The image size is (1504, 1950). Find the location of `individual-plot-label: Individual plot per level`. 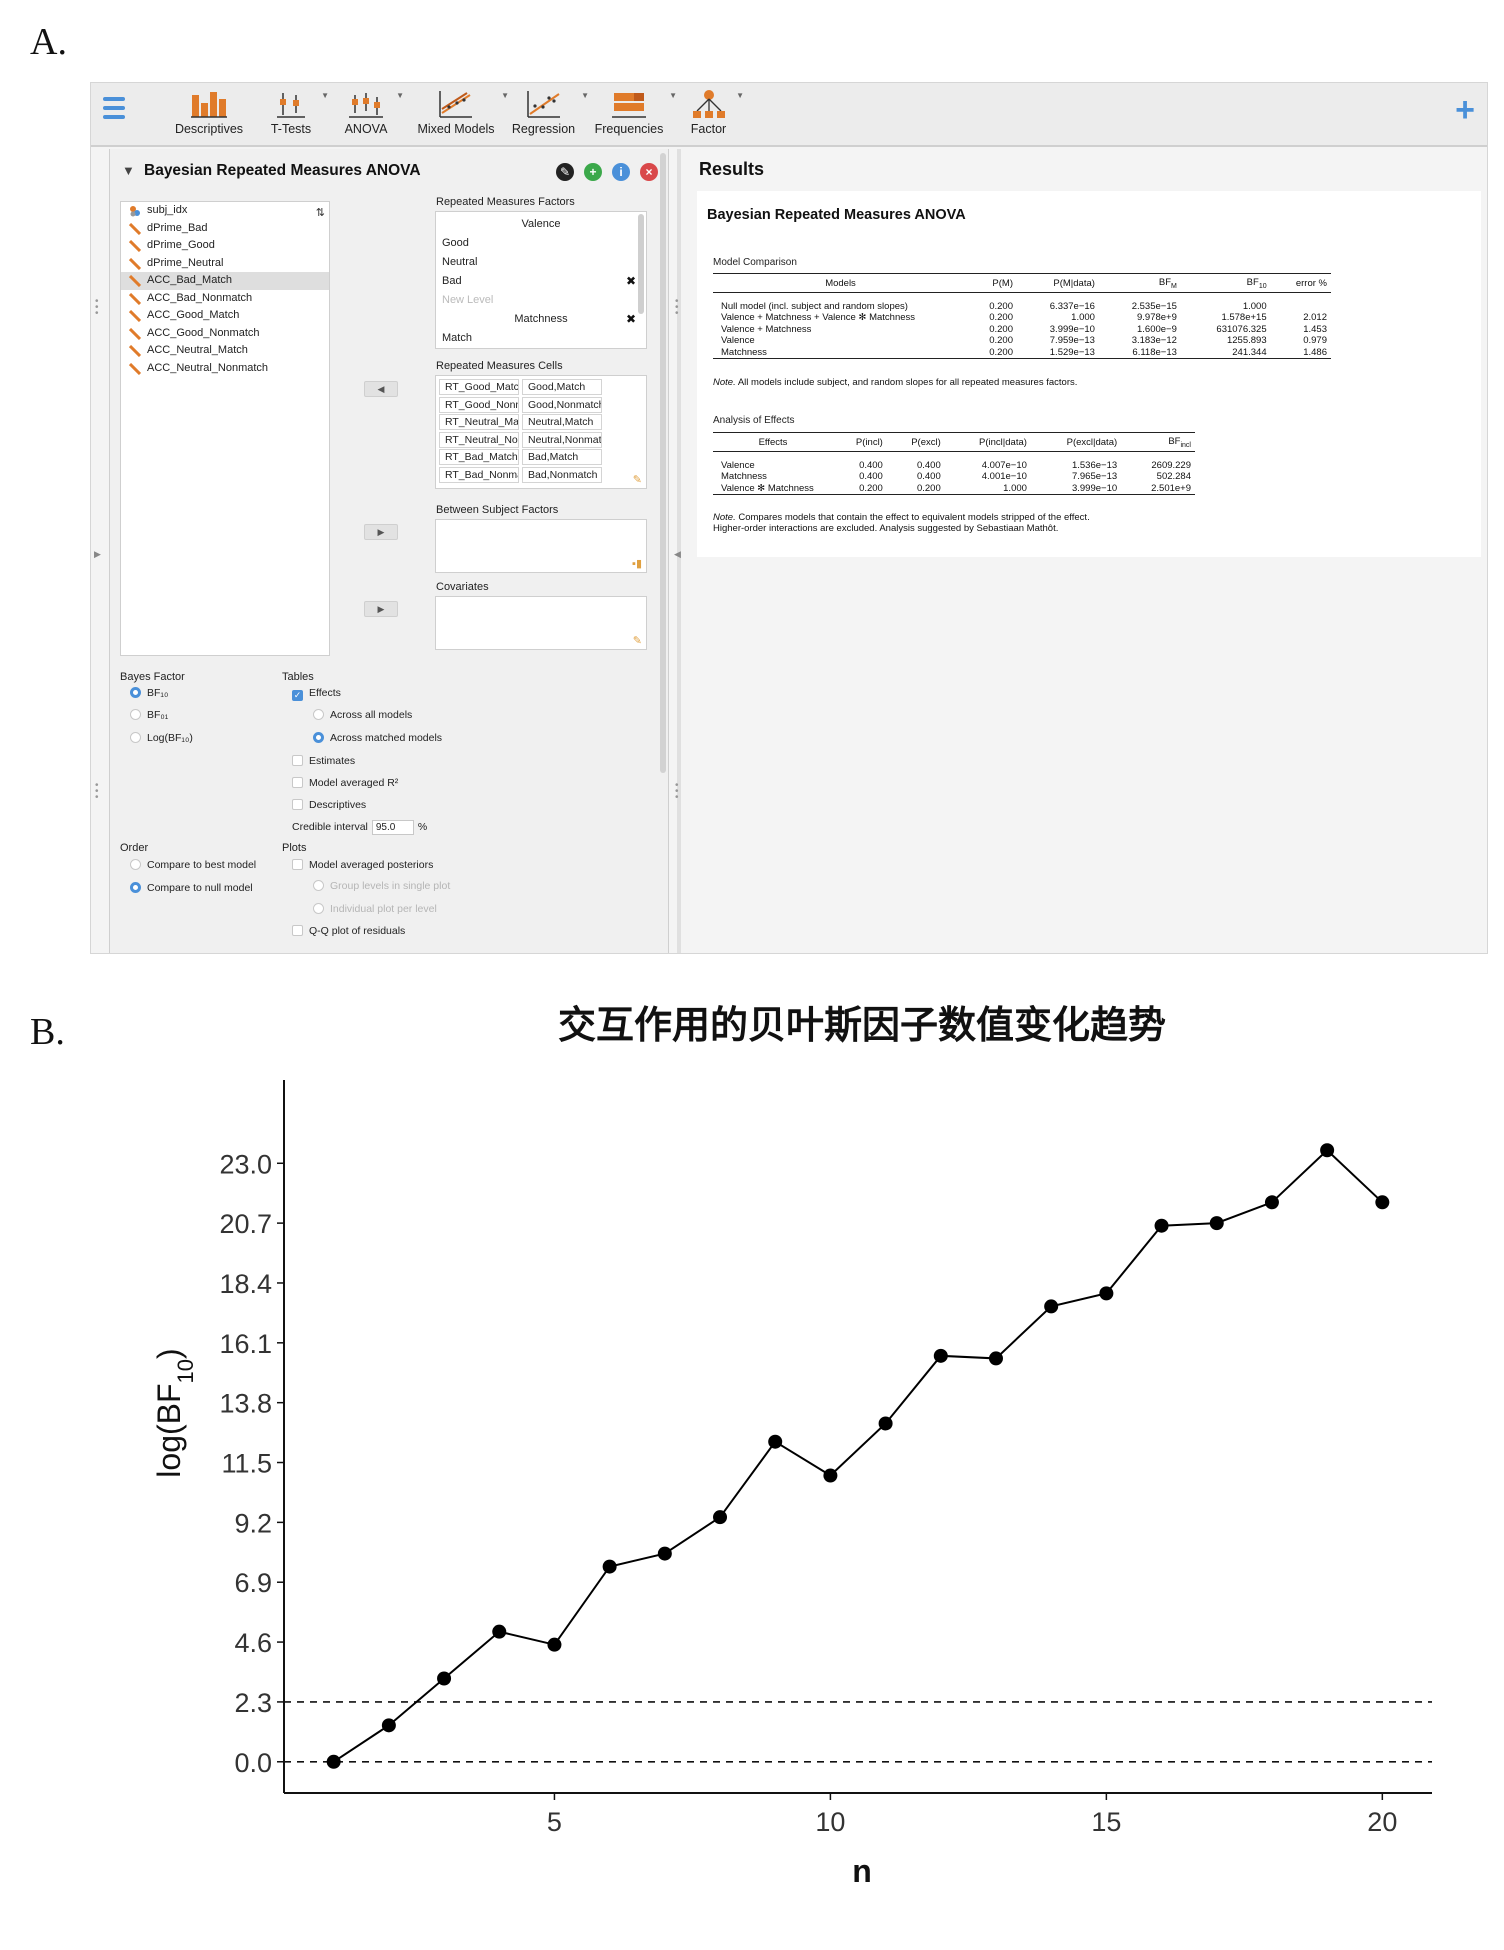

individual-plot-label: Individual plot per level is located at coordinates (383, 909).